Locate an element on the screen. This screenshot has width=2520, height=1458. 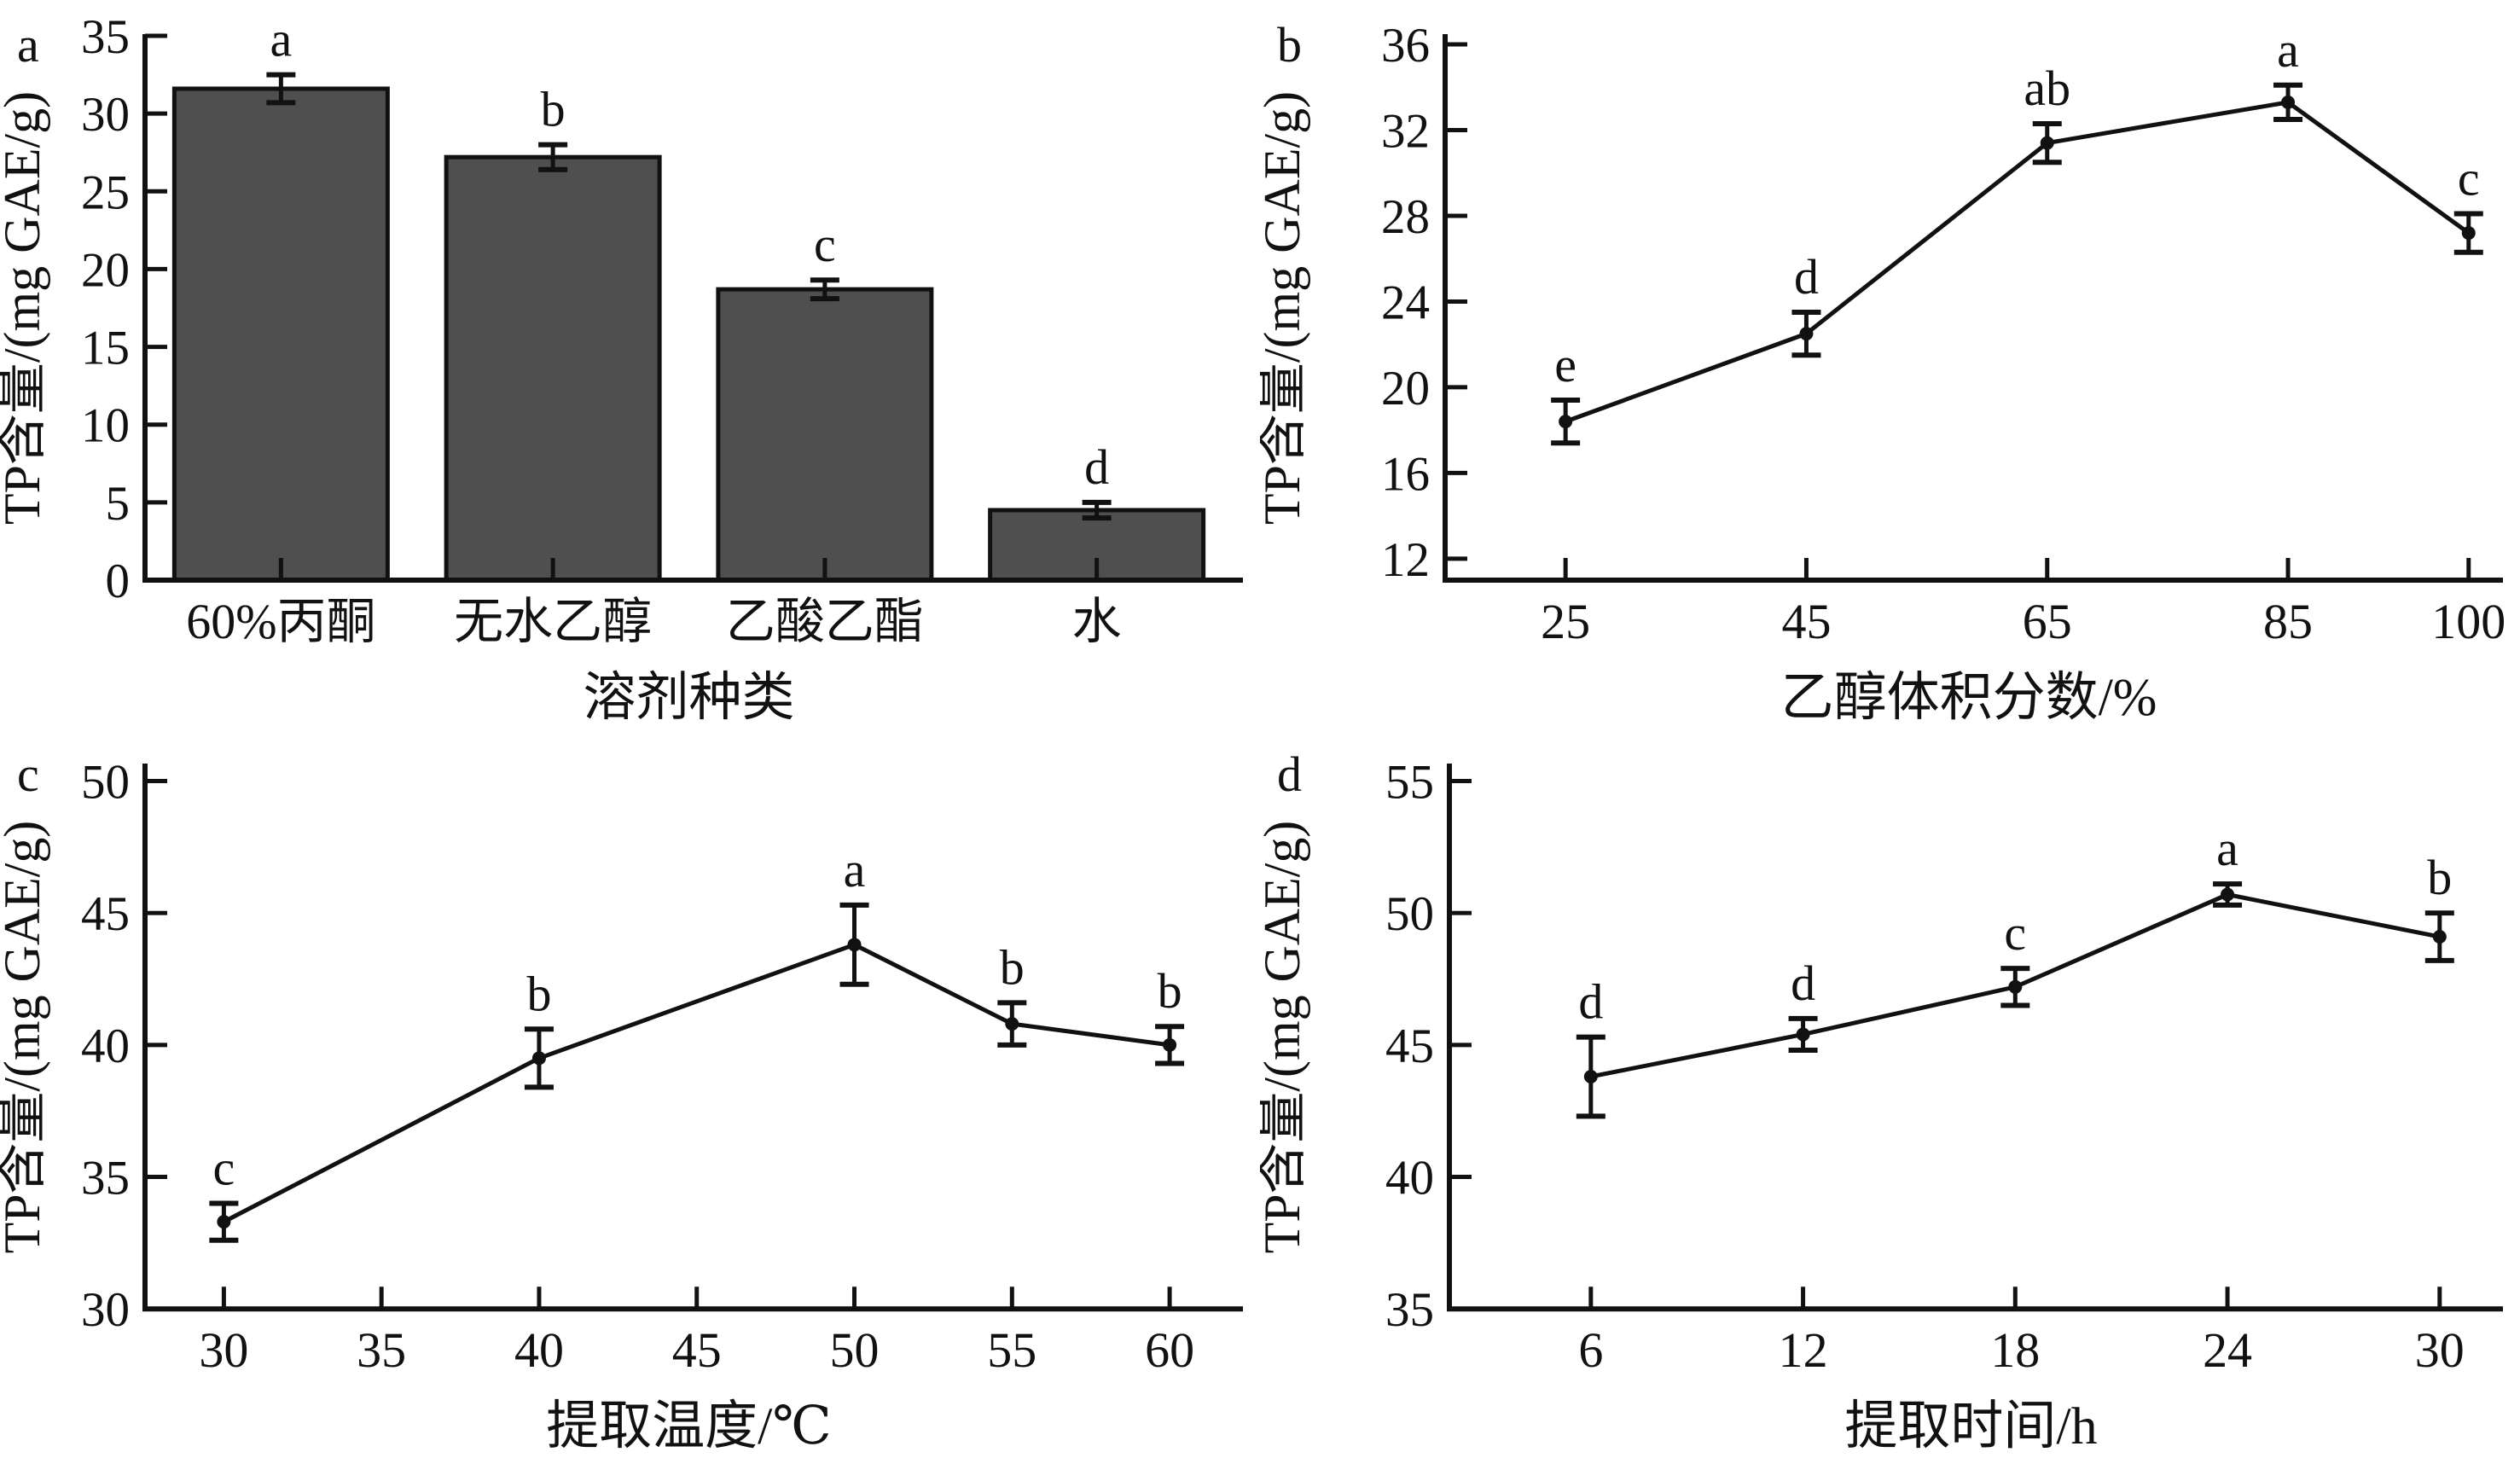
y-tick-label: 36 is located at coordinates (1405, 46).